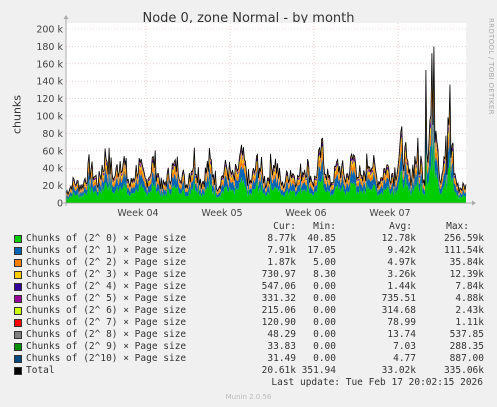  Describe the element at coordinates (466, 262) in the screenshot. I see `legend-max: 35.84k` at that location.